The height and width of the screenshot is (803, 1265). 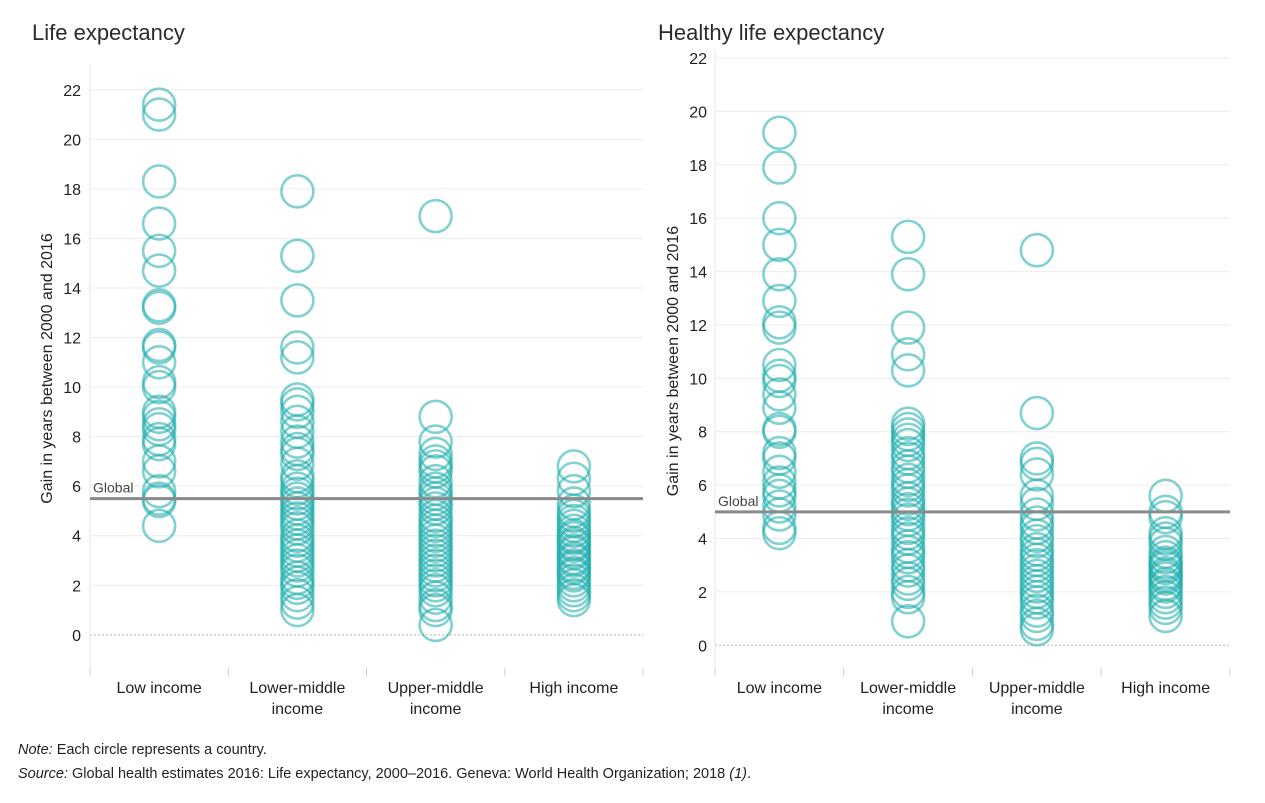 What do you see at coordinates (779, 688) in the screenshot?
I see `chart2-category-label-low-income: Low income` at bounding box center [779, 688].